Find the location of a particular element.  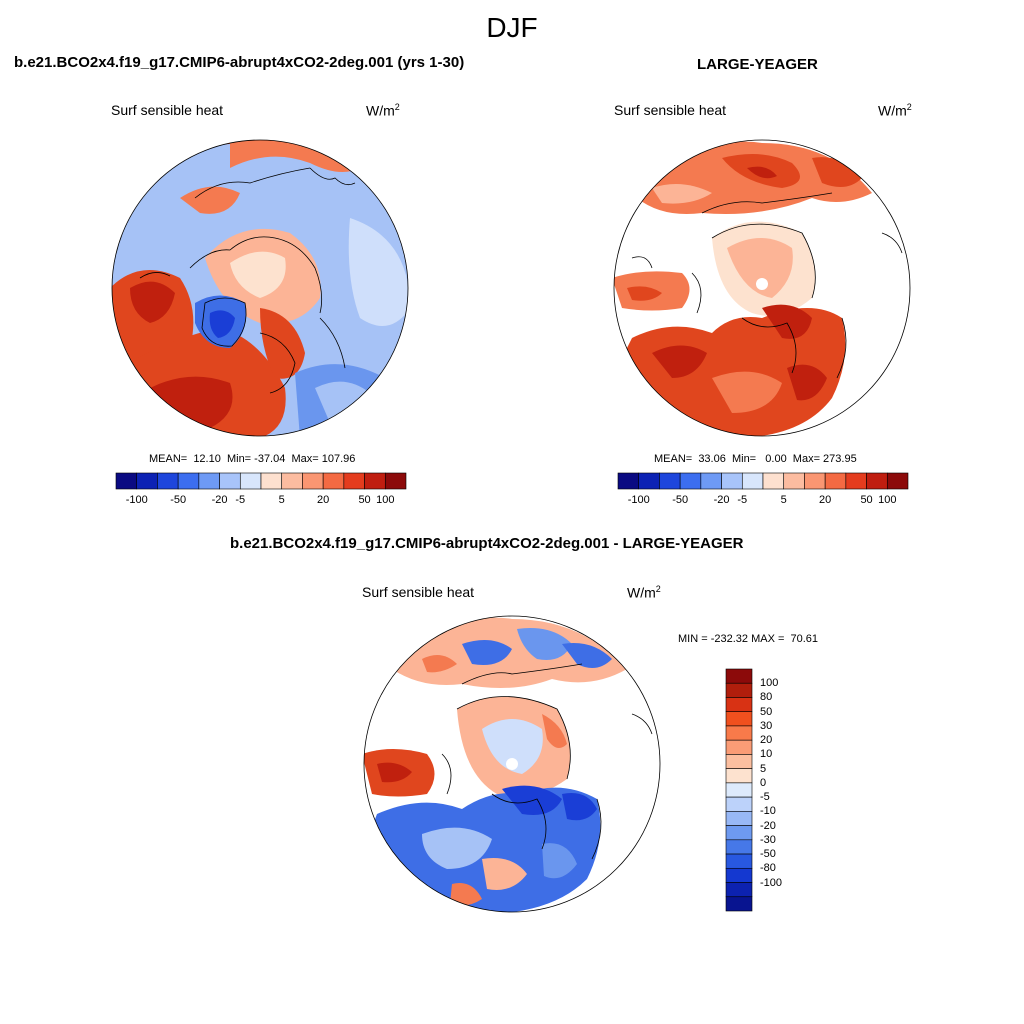

page-title: DJF is located at coordinates (512, 27).